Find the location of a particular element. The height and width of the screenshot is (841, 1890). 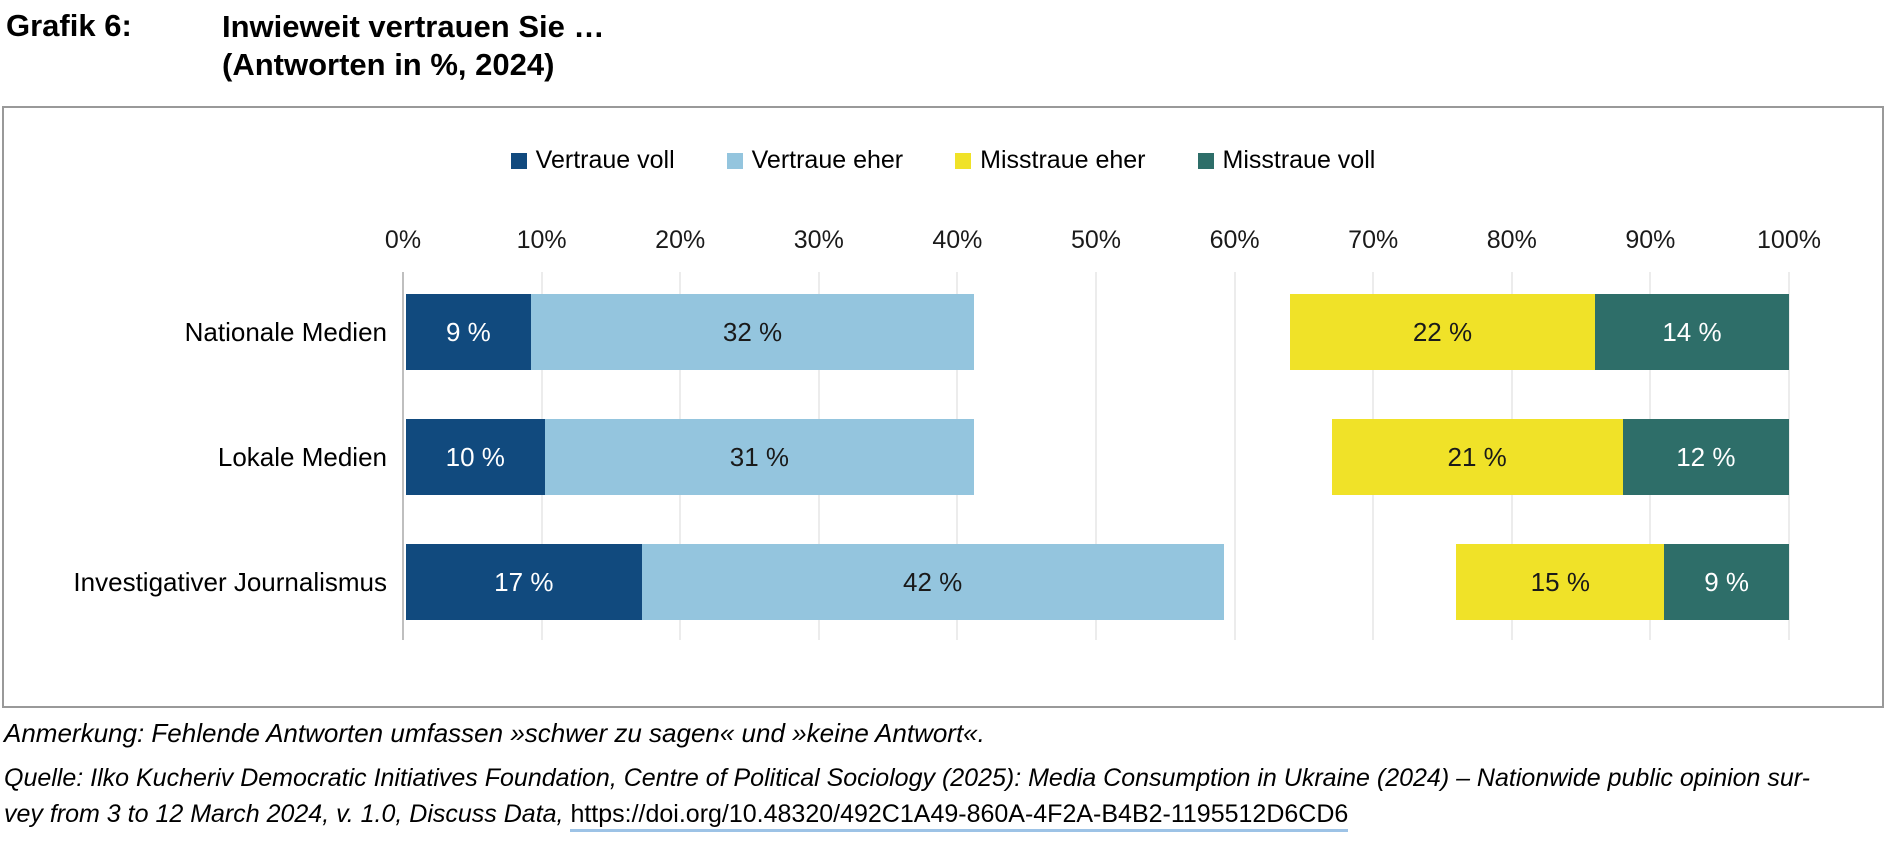

bar-segment: 42 % is located at coordinates (932, 582).